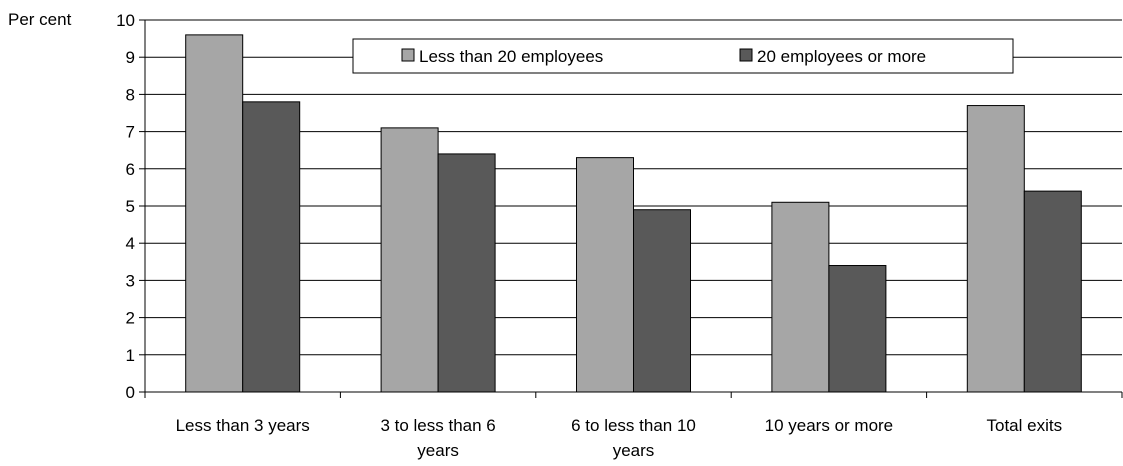 This screenshot has height=466, width=1123. Describe the element at coordinates (633, 438) in the screenshot. I see `x-category-label: 6 to less than 10 years` at that location.